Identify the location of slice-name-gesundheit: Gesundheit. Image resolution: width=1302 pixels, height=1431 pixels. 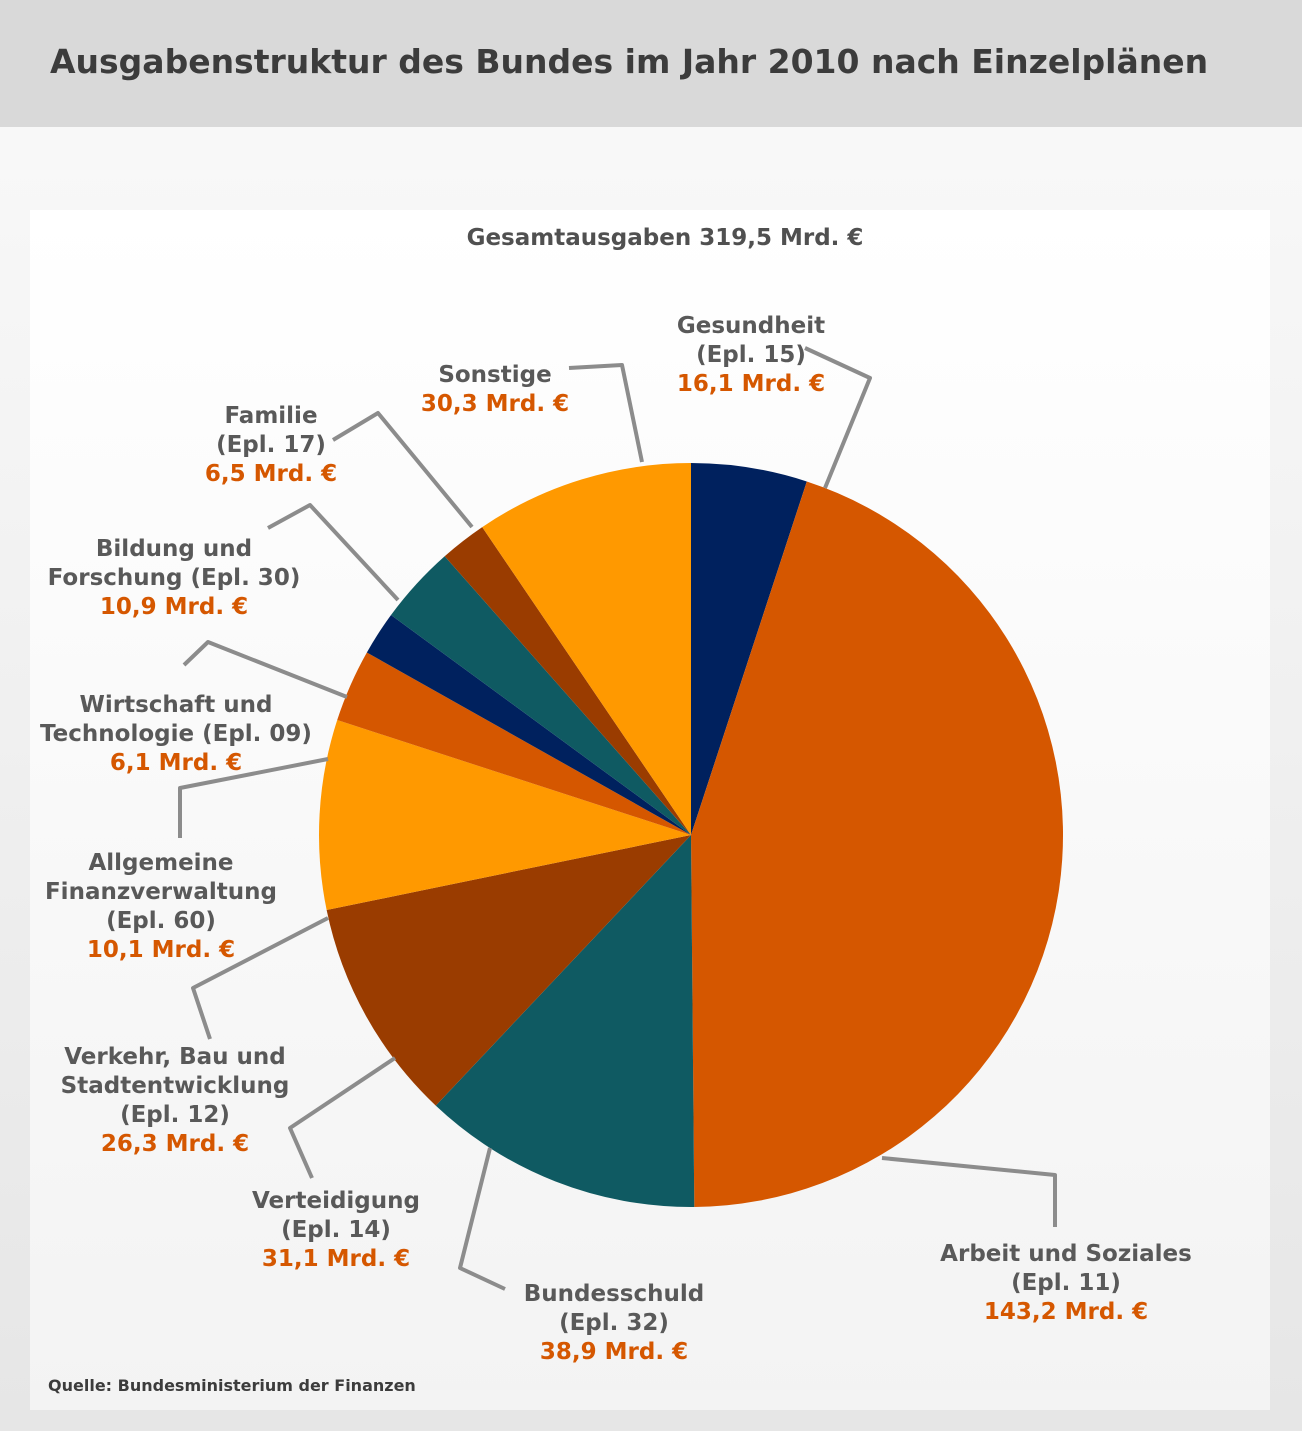
(751, 326).